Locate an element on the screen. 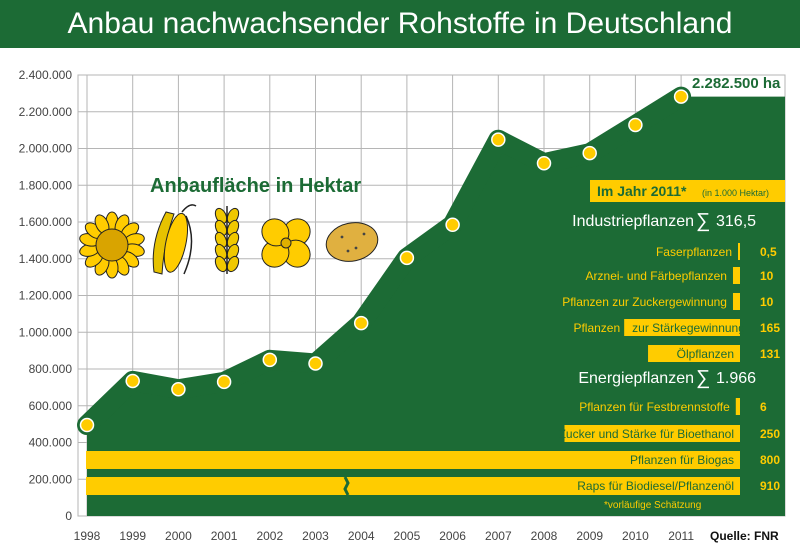 The height and width of the screenshot is (550, 800). y-tick-label: 600.000 is located at coordinates (51, 406).